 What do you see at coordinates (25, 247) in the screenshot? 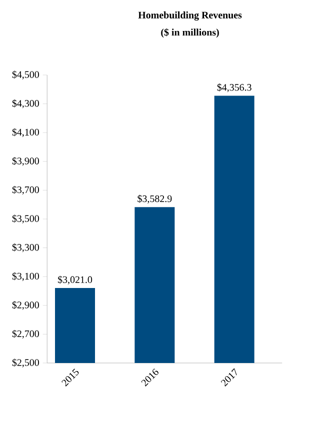
I see `y-tick-label: $3,300` at bounding box center [25, 247].